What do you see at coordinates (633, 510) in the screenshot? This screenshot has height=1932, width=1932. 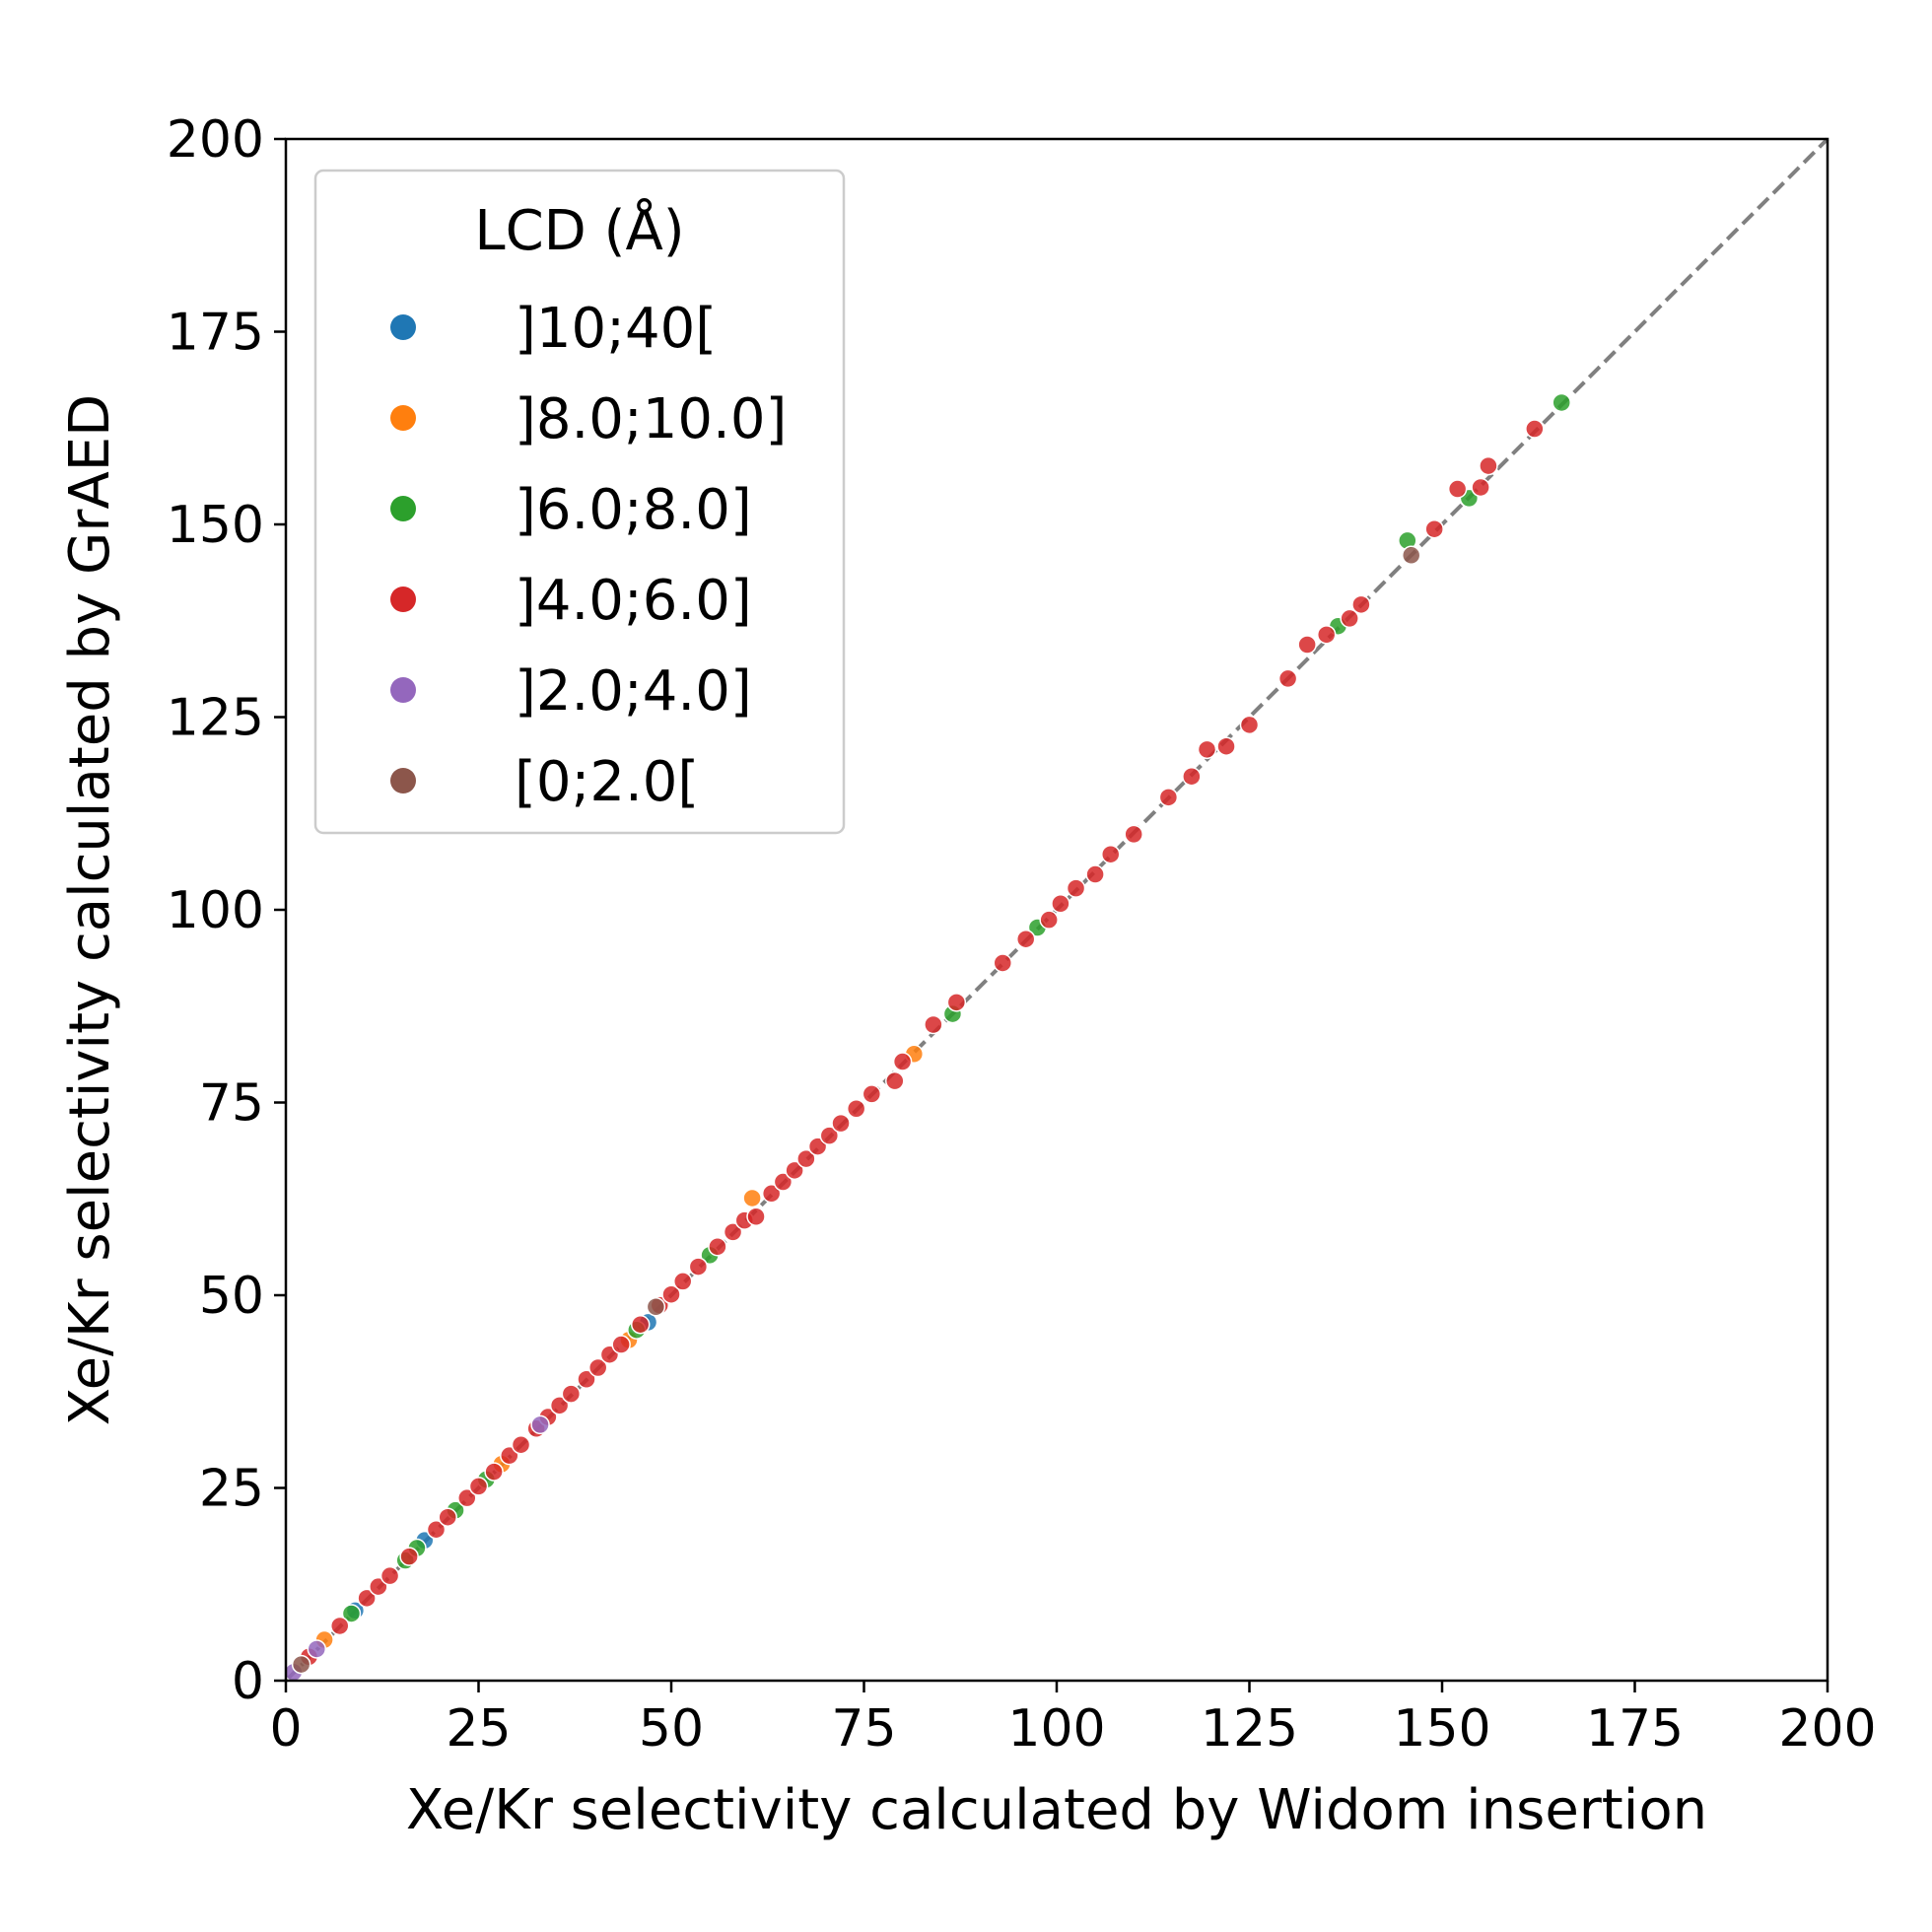 I see `legend-label: ]6.0;8.0]` at bounding box center [633, 510].